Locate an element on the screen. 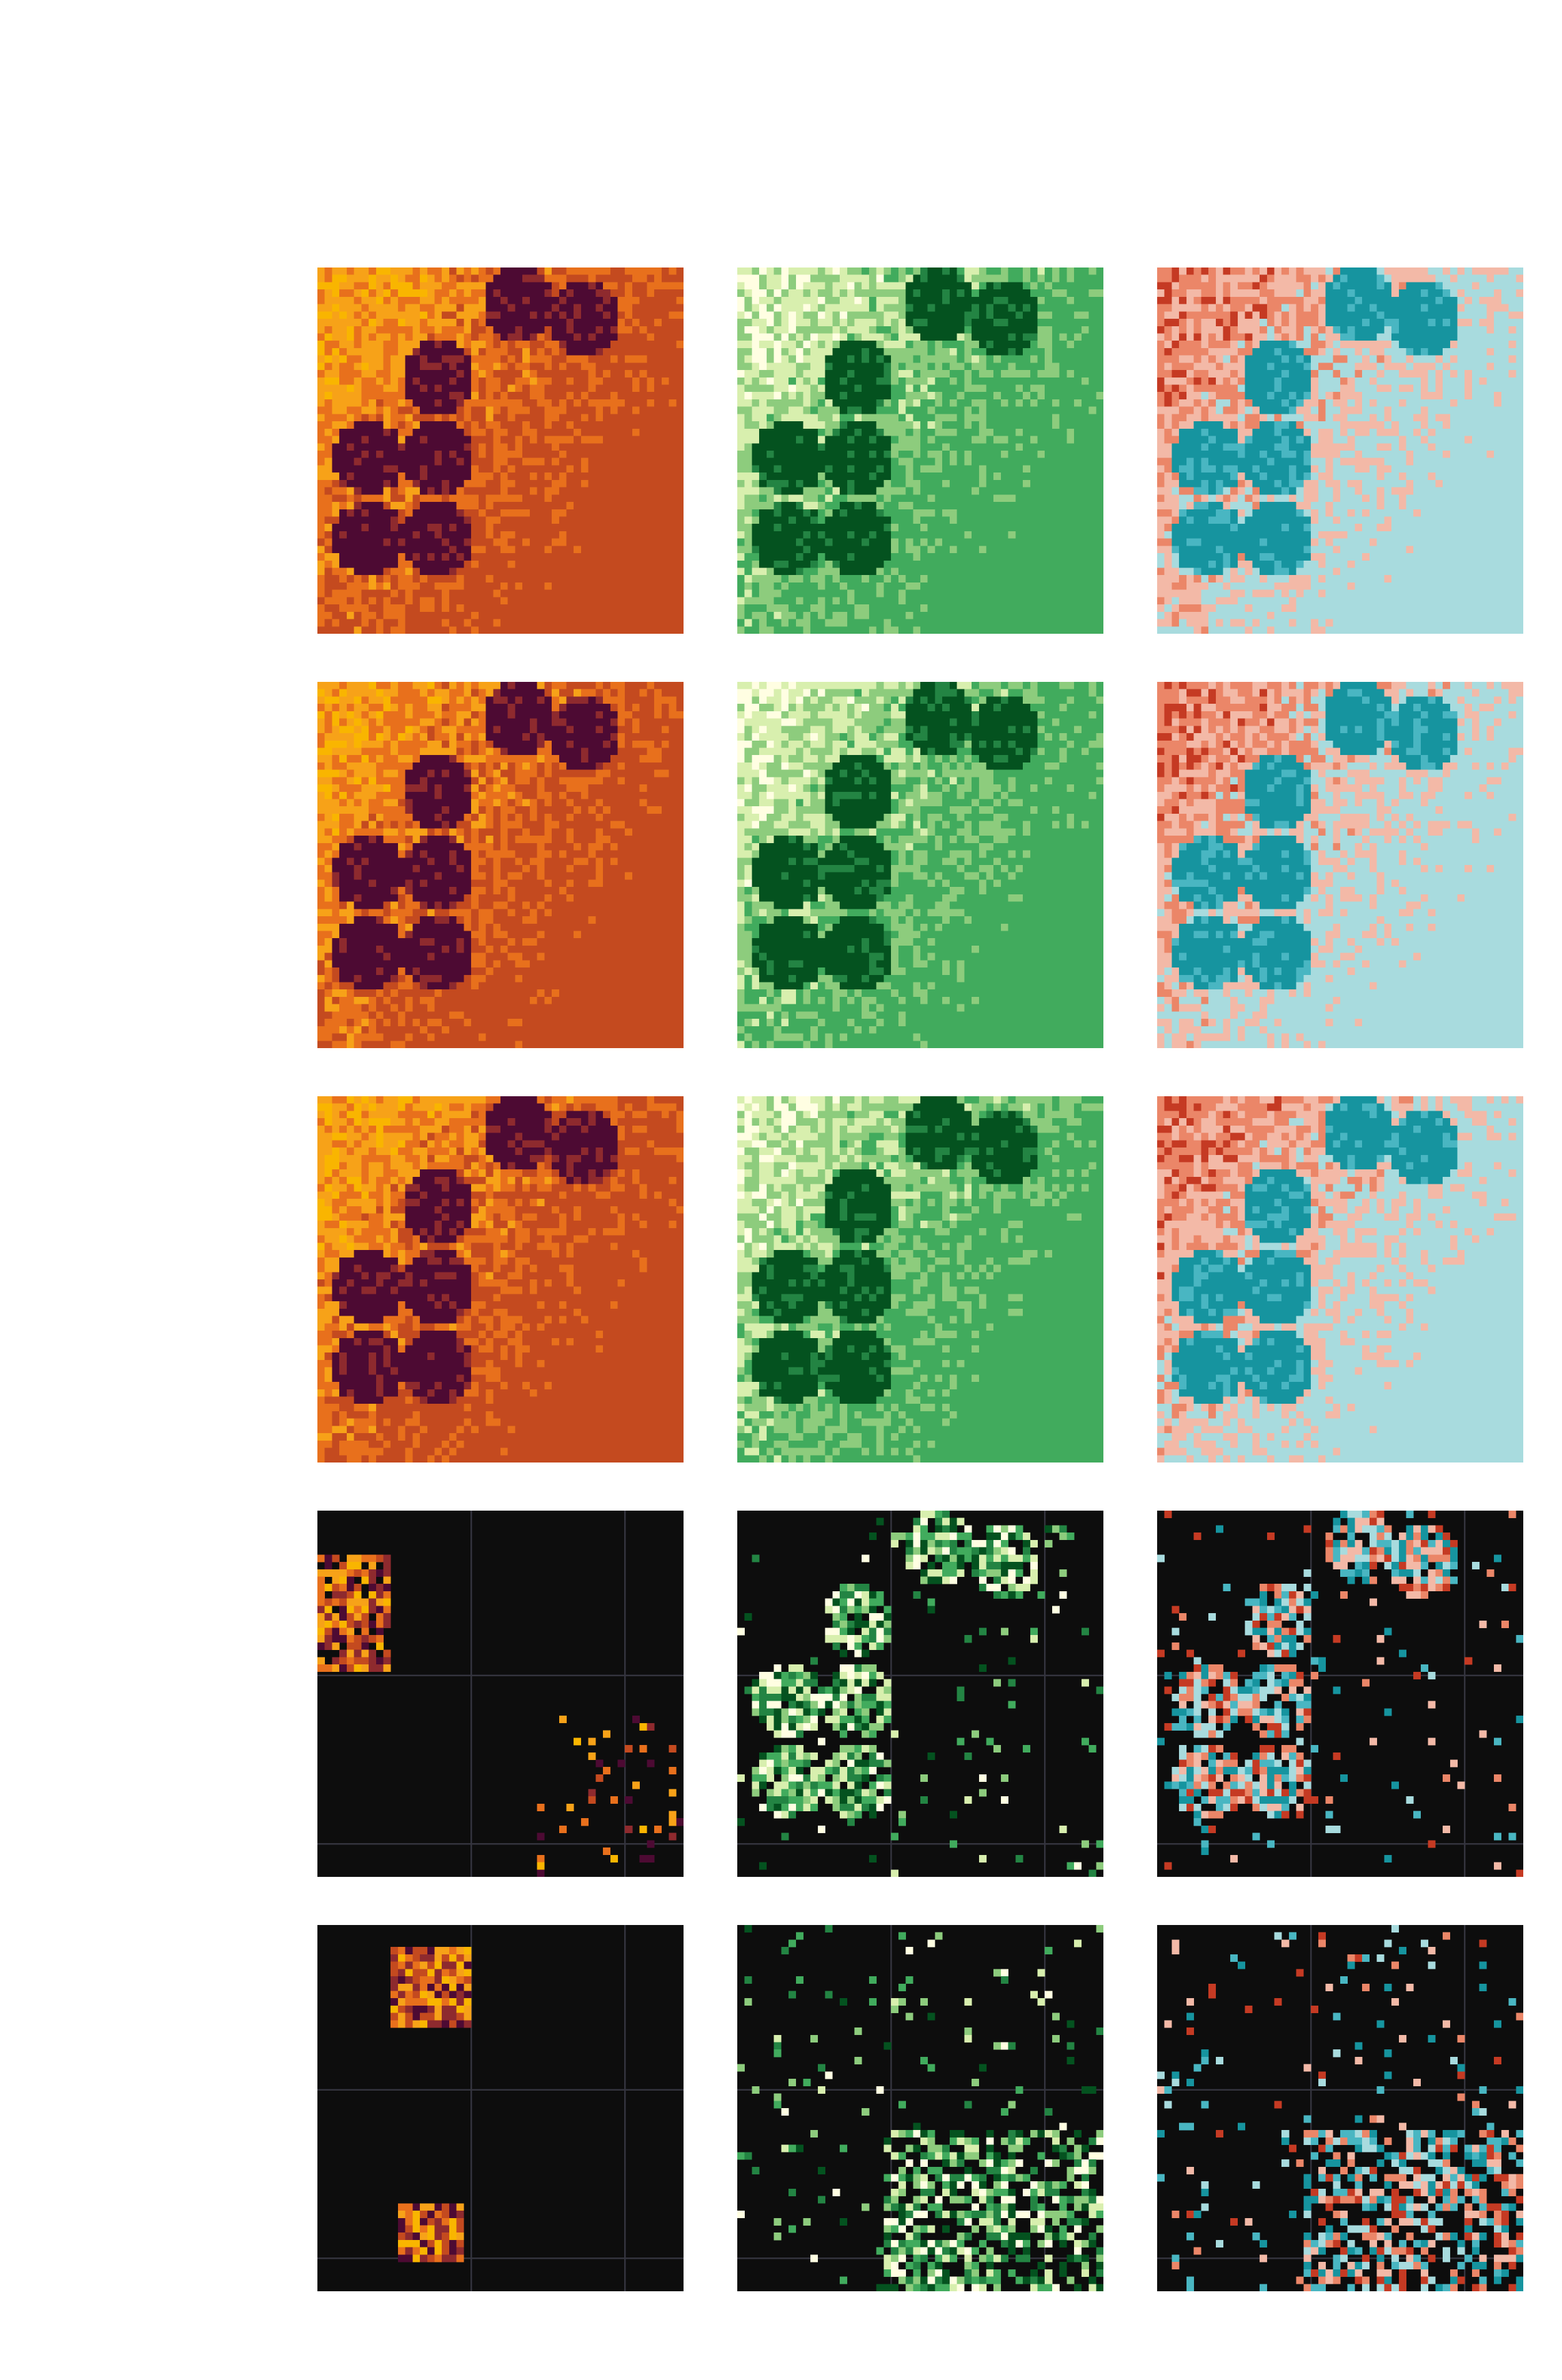 The height and width of the screenshot is (2380, 1562). map-ndmi-temporal-average is located at coordinates (1340, 451).